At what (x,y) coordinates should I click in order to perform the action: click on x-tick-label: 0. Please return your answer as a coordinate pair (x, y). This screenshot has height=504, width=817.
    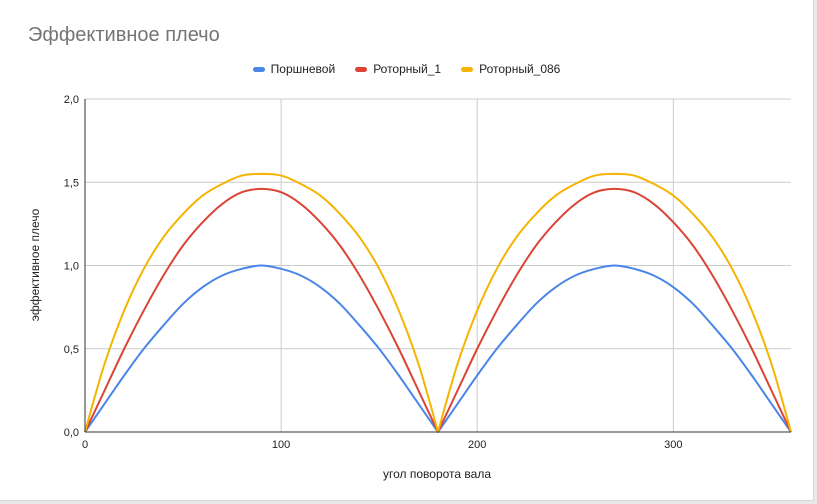
    Looking at the image, I should click on (85, 445).